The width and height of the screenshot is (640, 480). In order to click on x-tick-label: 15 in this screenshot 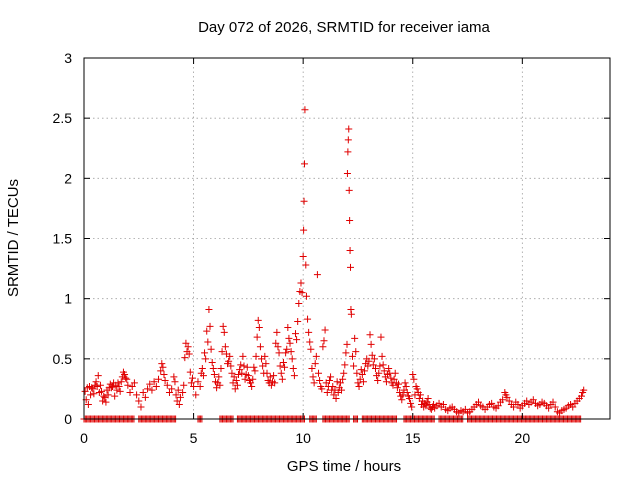, I will do `click(413, 438)`.